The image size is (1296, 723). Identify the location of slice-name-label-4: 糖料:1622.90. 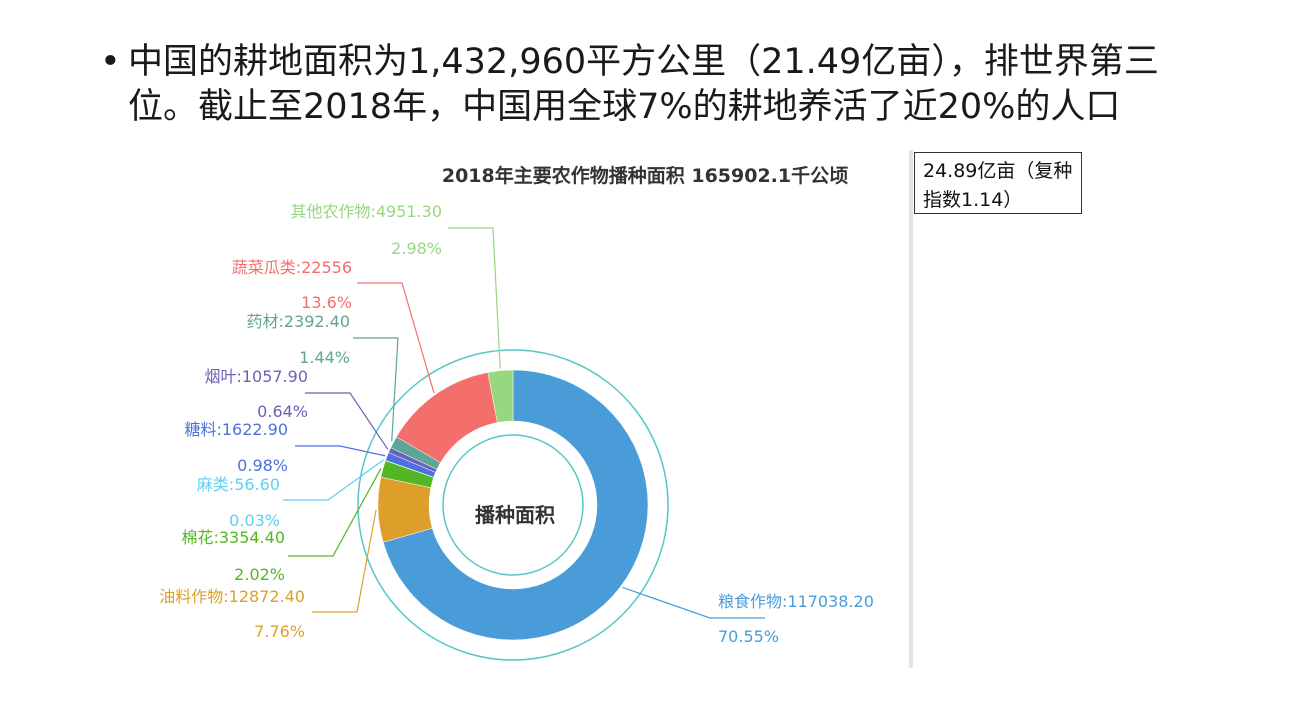
(236, 429).